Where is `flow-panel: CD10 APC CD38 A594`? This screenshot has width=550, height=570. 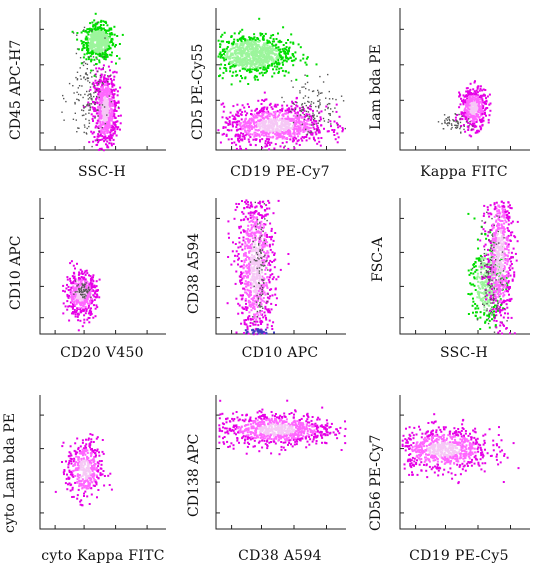
flow-panel: CD10 APC CD38 A594 is located at coordinates (272, 280).